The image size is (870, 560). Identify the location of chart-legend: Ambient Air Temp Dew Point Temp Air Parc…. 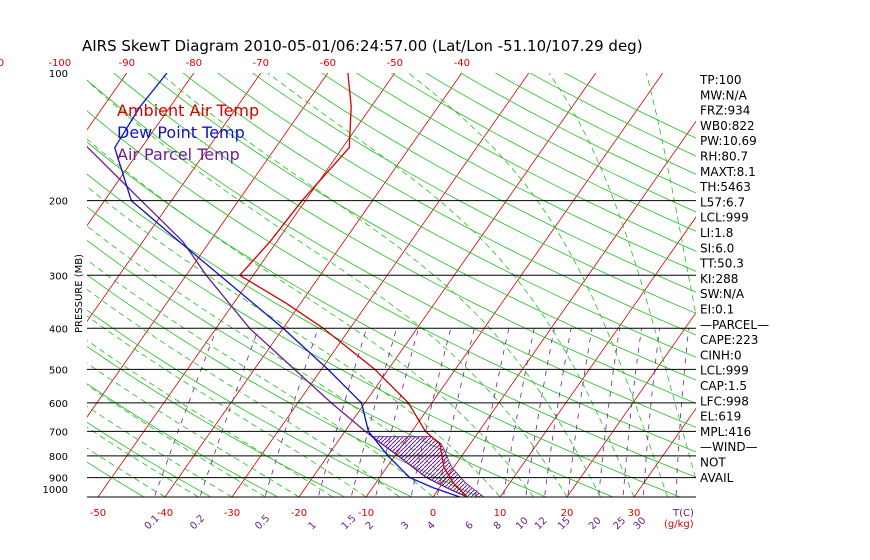
(188, 132).